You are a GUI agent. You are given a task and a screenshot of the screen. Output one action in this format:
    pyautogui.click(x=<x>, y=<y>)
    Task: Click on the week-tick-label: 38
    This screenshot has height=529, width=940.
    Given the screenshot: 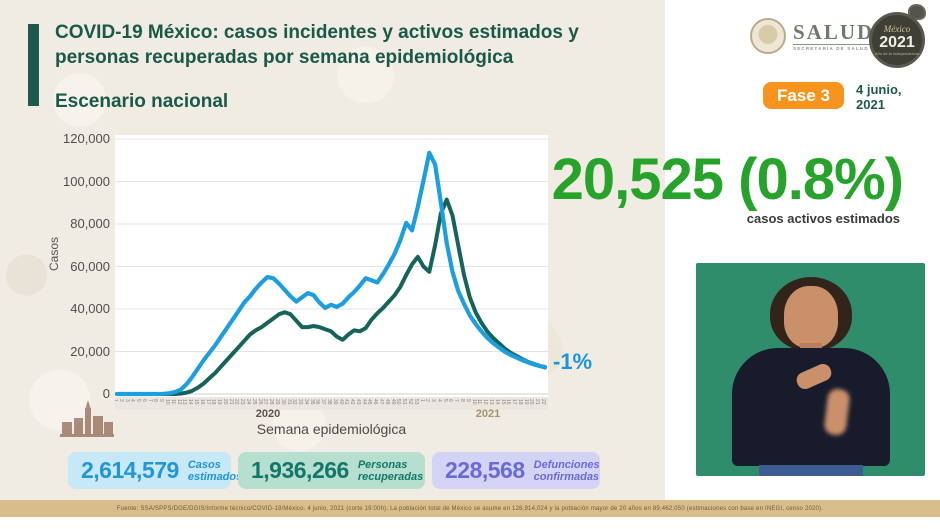 What is the action you would take?
    pyautogui.click(x=329, y=402)
    